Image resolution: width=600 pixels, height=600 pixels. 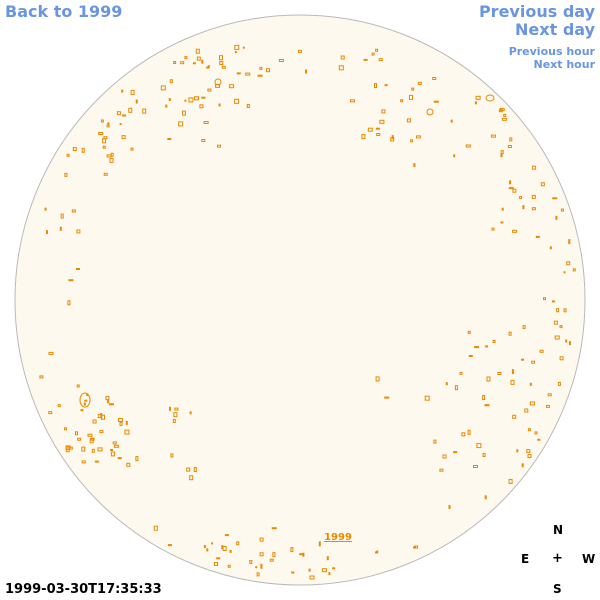 I want to click on next-hour-link: Next hour, so click(x=564, y=64).